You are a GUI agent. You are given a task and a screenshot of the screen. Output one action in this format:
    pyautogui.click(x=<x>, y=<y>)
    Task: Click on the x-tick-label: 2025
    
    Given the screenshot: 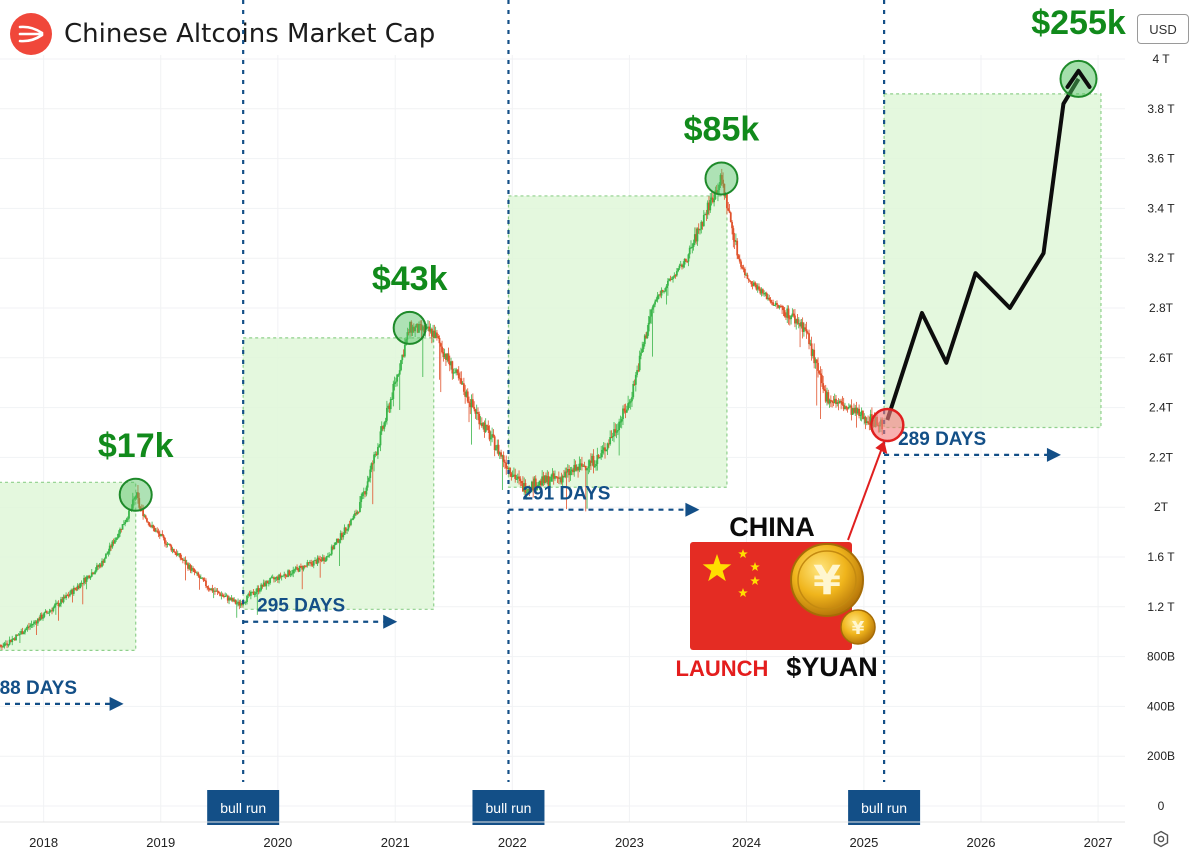 What is the action you would take?
    pyautogui.click(x=863, y=842)
    